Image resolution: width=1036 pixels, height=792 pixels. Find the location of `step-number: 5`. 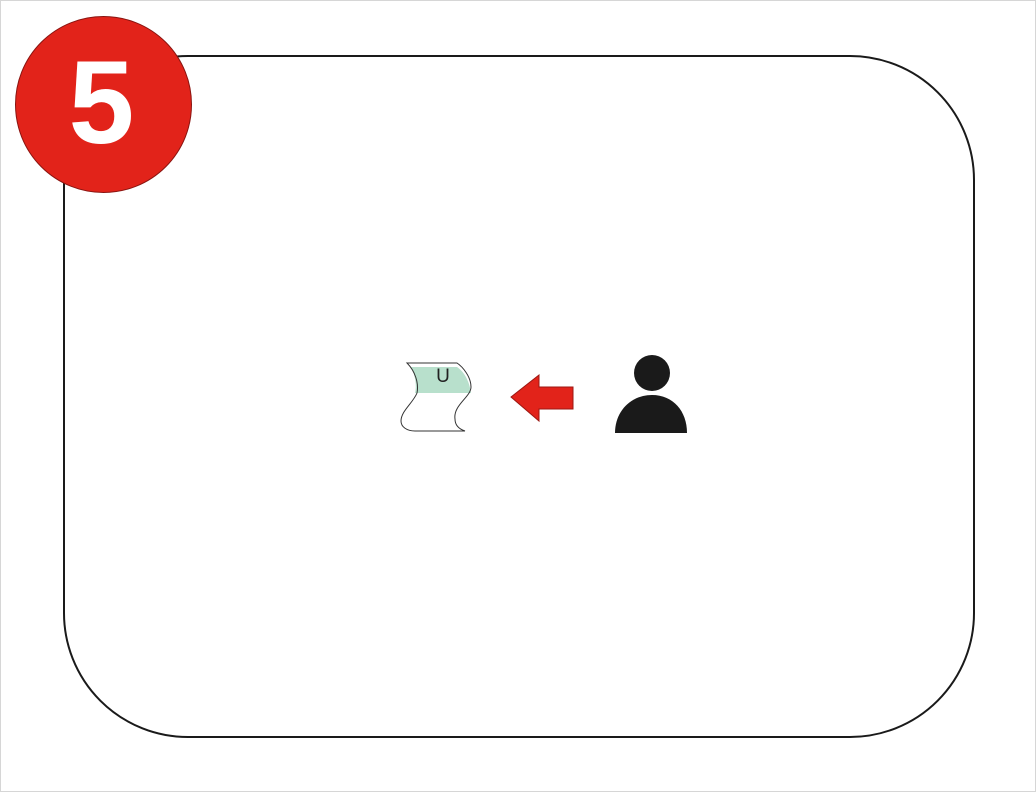

step-number: 5 is located at coordinates (101, 102).